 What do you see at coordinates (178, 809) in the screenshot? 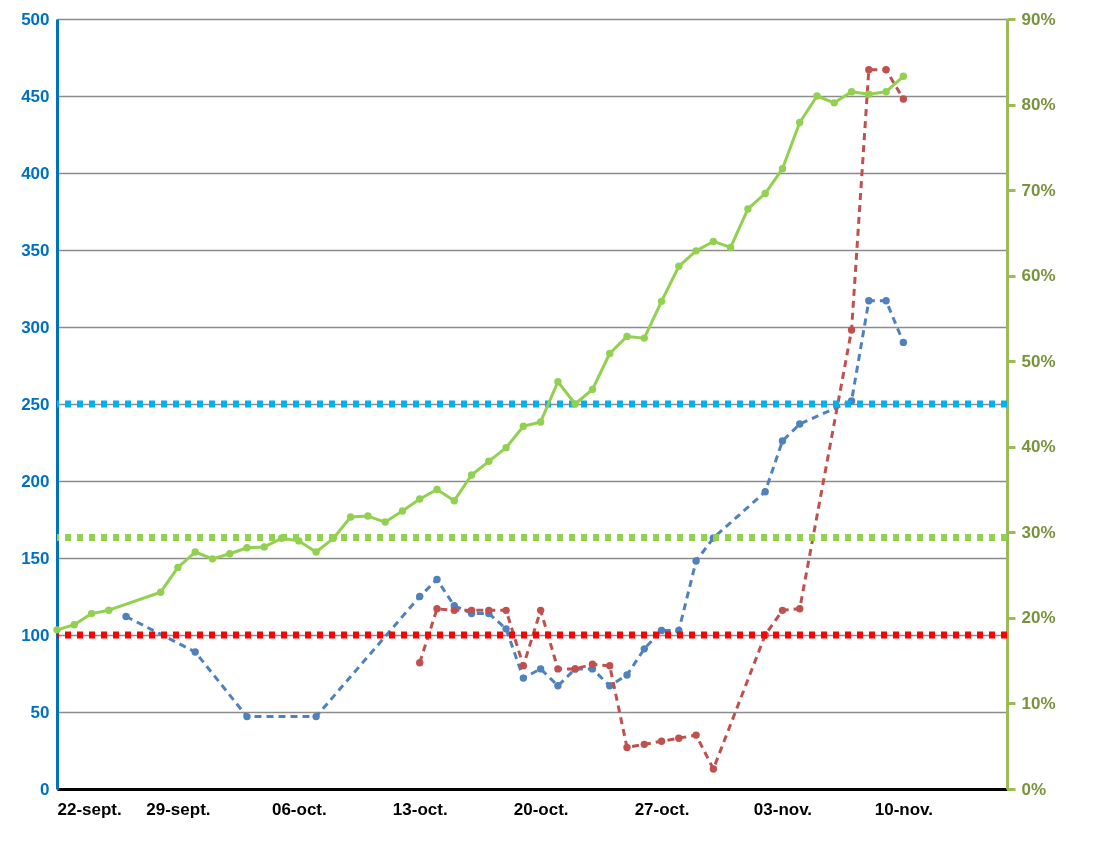
I see `x-tick-label: 29-sept.` at bounding box center [178, 809].